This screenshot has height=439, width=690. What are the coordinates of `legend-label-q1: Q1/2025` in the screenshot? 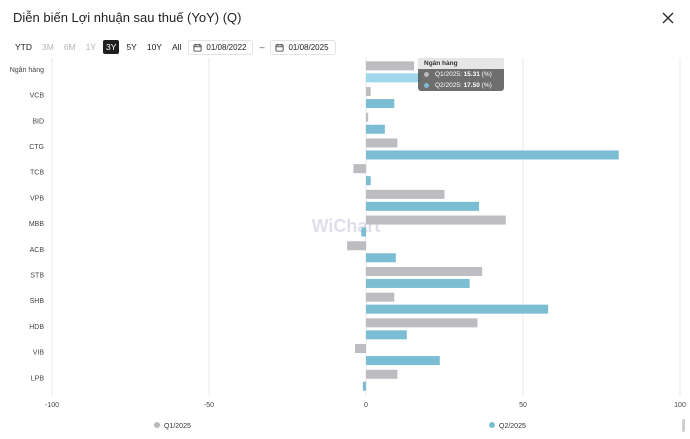 It's located at (177, 426).